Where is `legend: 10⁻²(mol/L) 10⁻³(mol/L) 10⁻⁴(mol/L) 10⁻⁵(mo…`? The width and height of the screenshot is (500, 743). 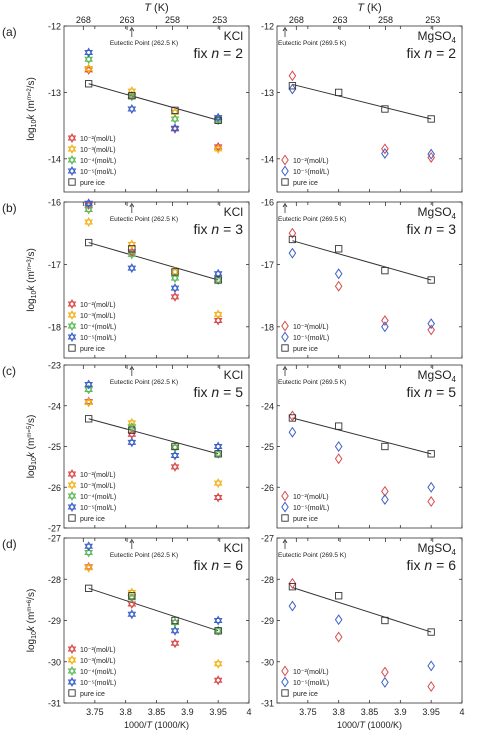 legend: 10⁻²(mol/L) 10⁻³(mol/L) 10⁻⁴(mol/L) 10⁻⁵(mo… is located at coordinates (91, 325).